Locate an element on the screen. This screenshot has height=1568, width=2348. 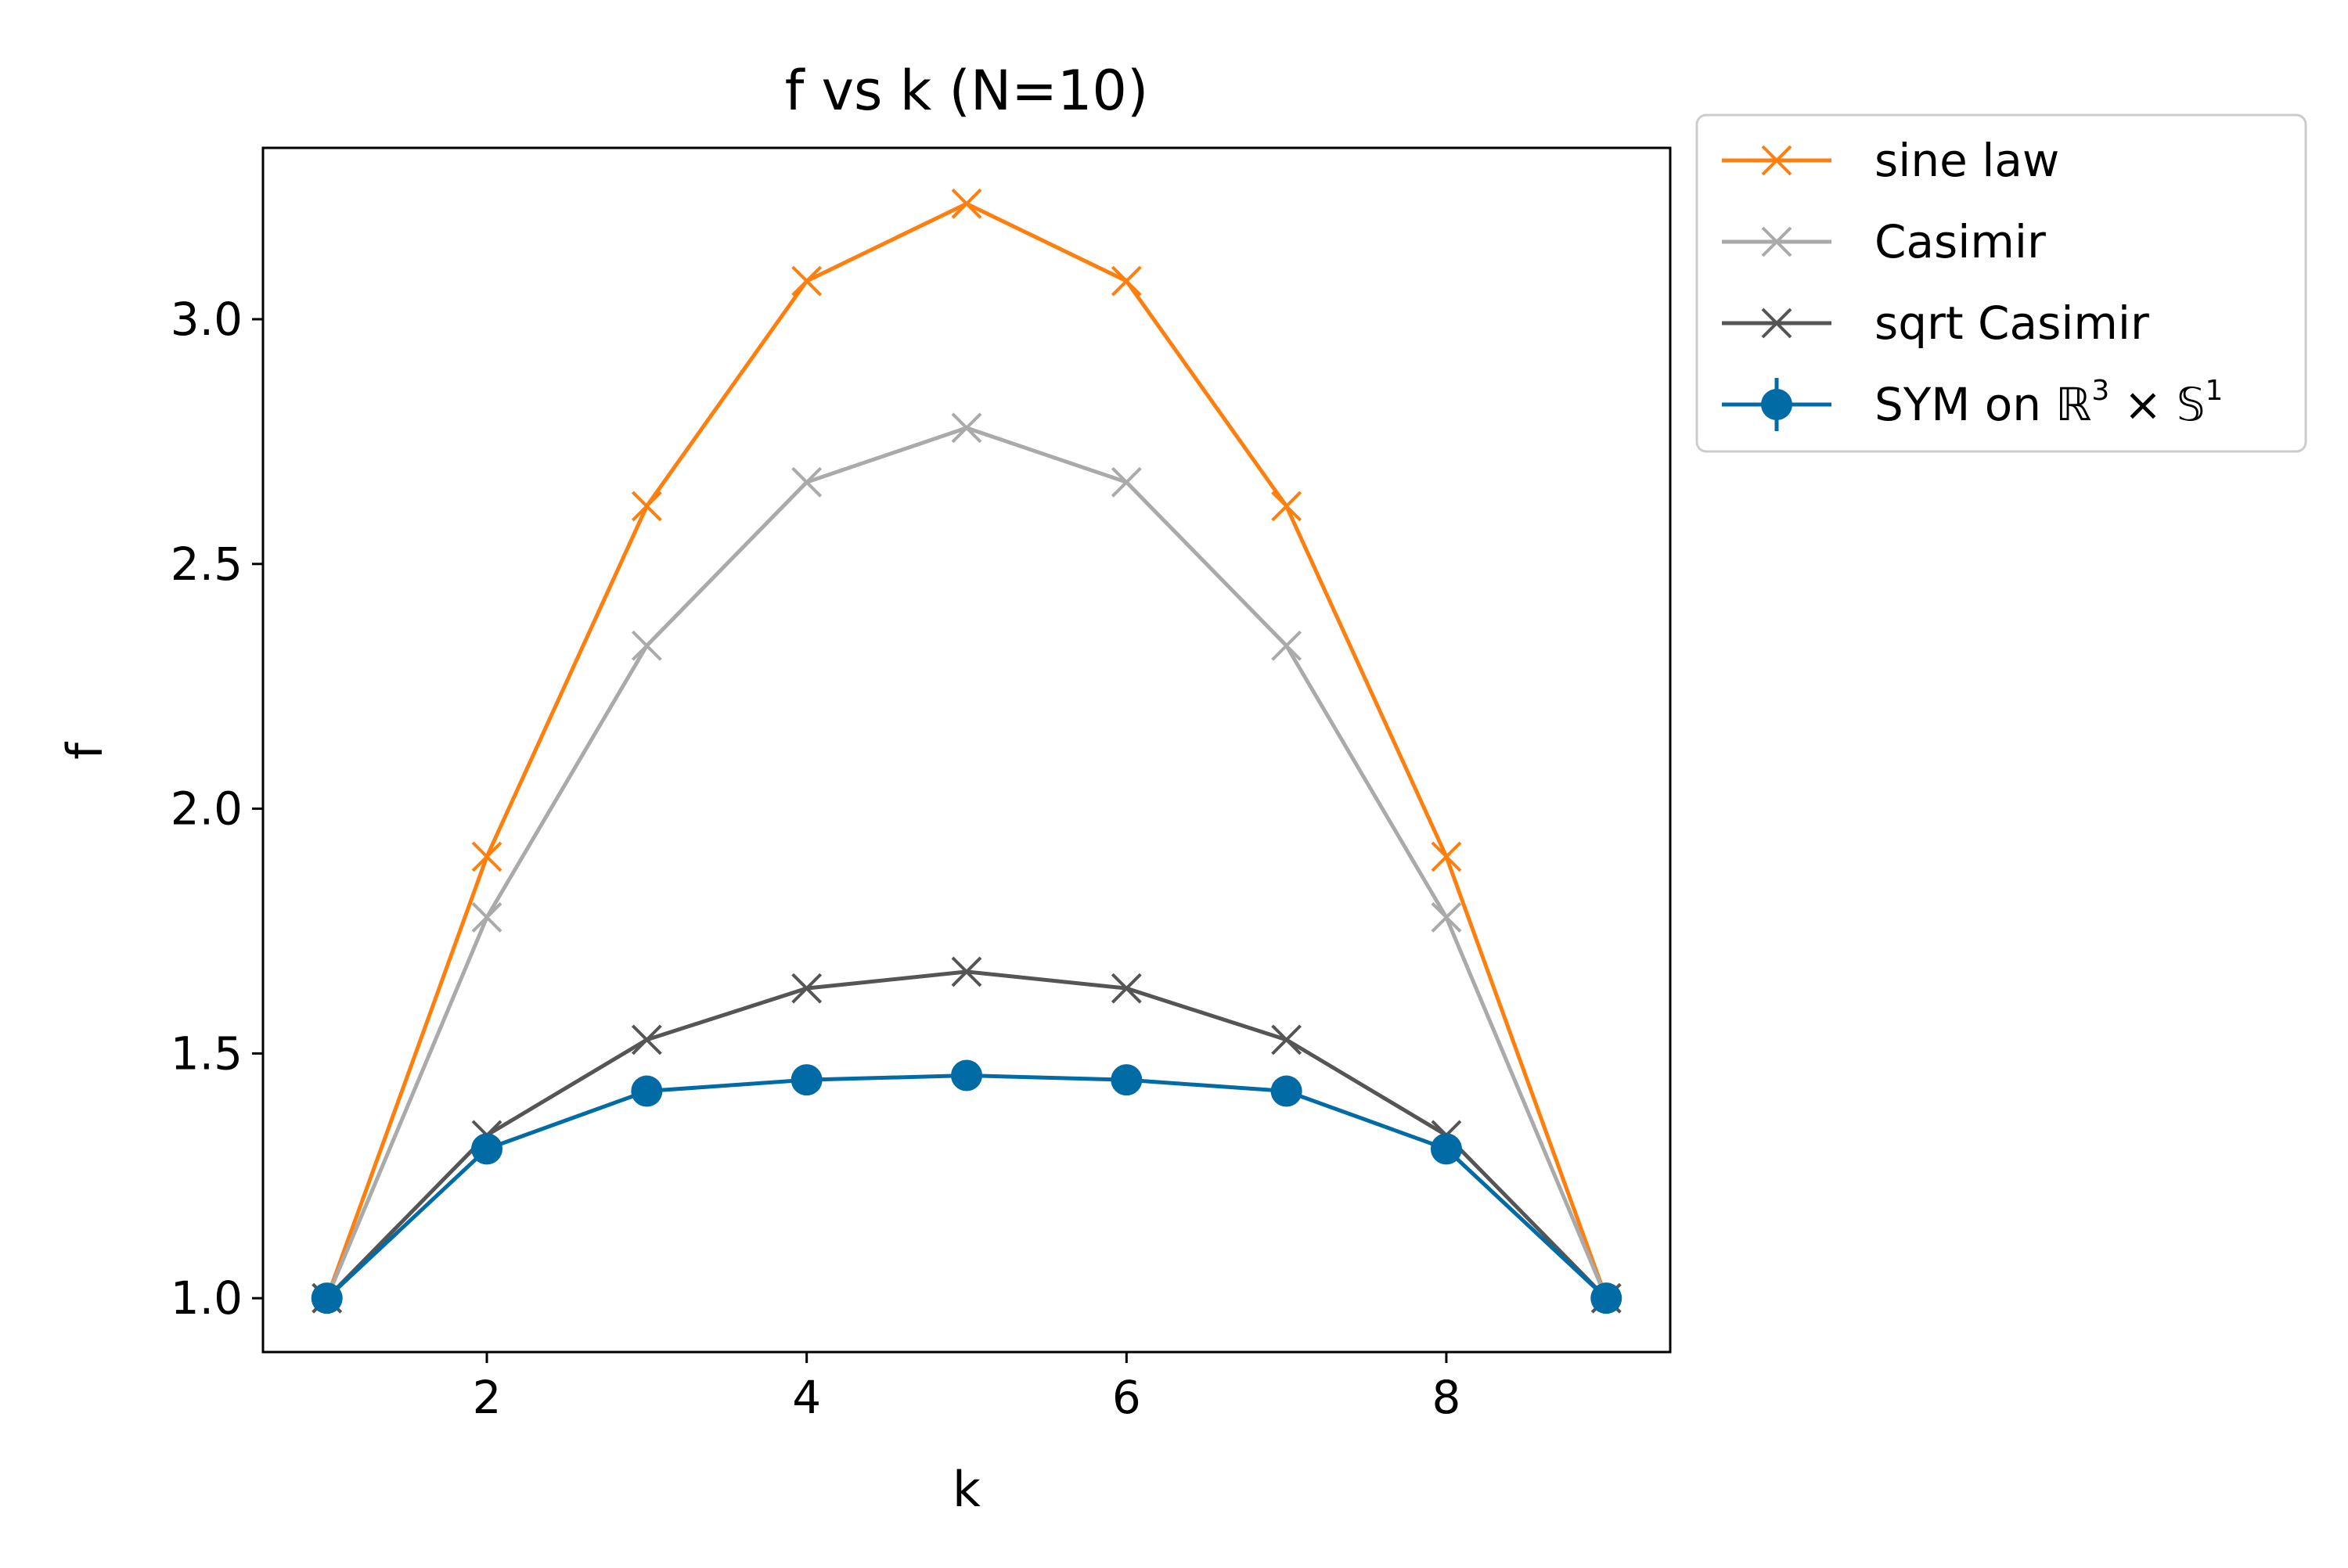
chart-title: f vs k (N=10) is located at coordinates (967, 91).